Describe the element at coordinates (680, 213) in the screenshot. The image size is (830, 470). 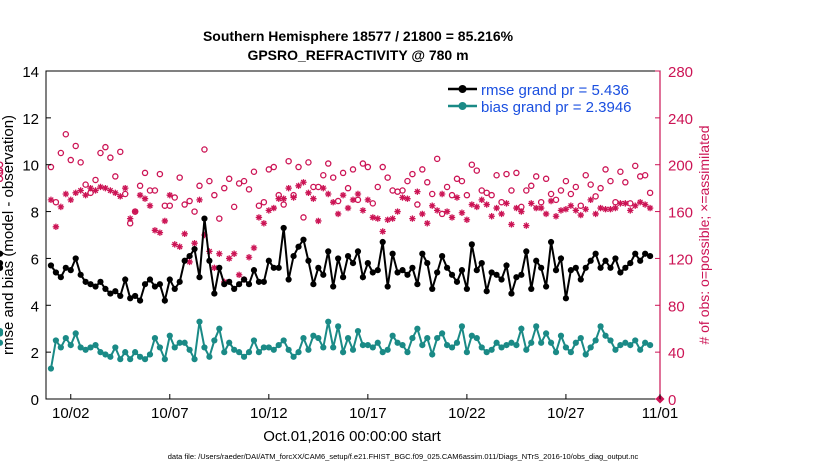
I see `y-right-tick-label: 160` at that location.